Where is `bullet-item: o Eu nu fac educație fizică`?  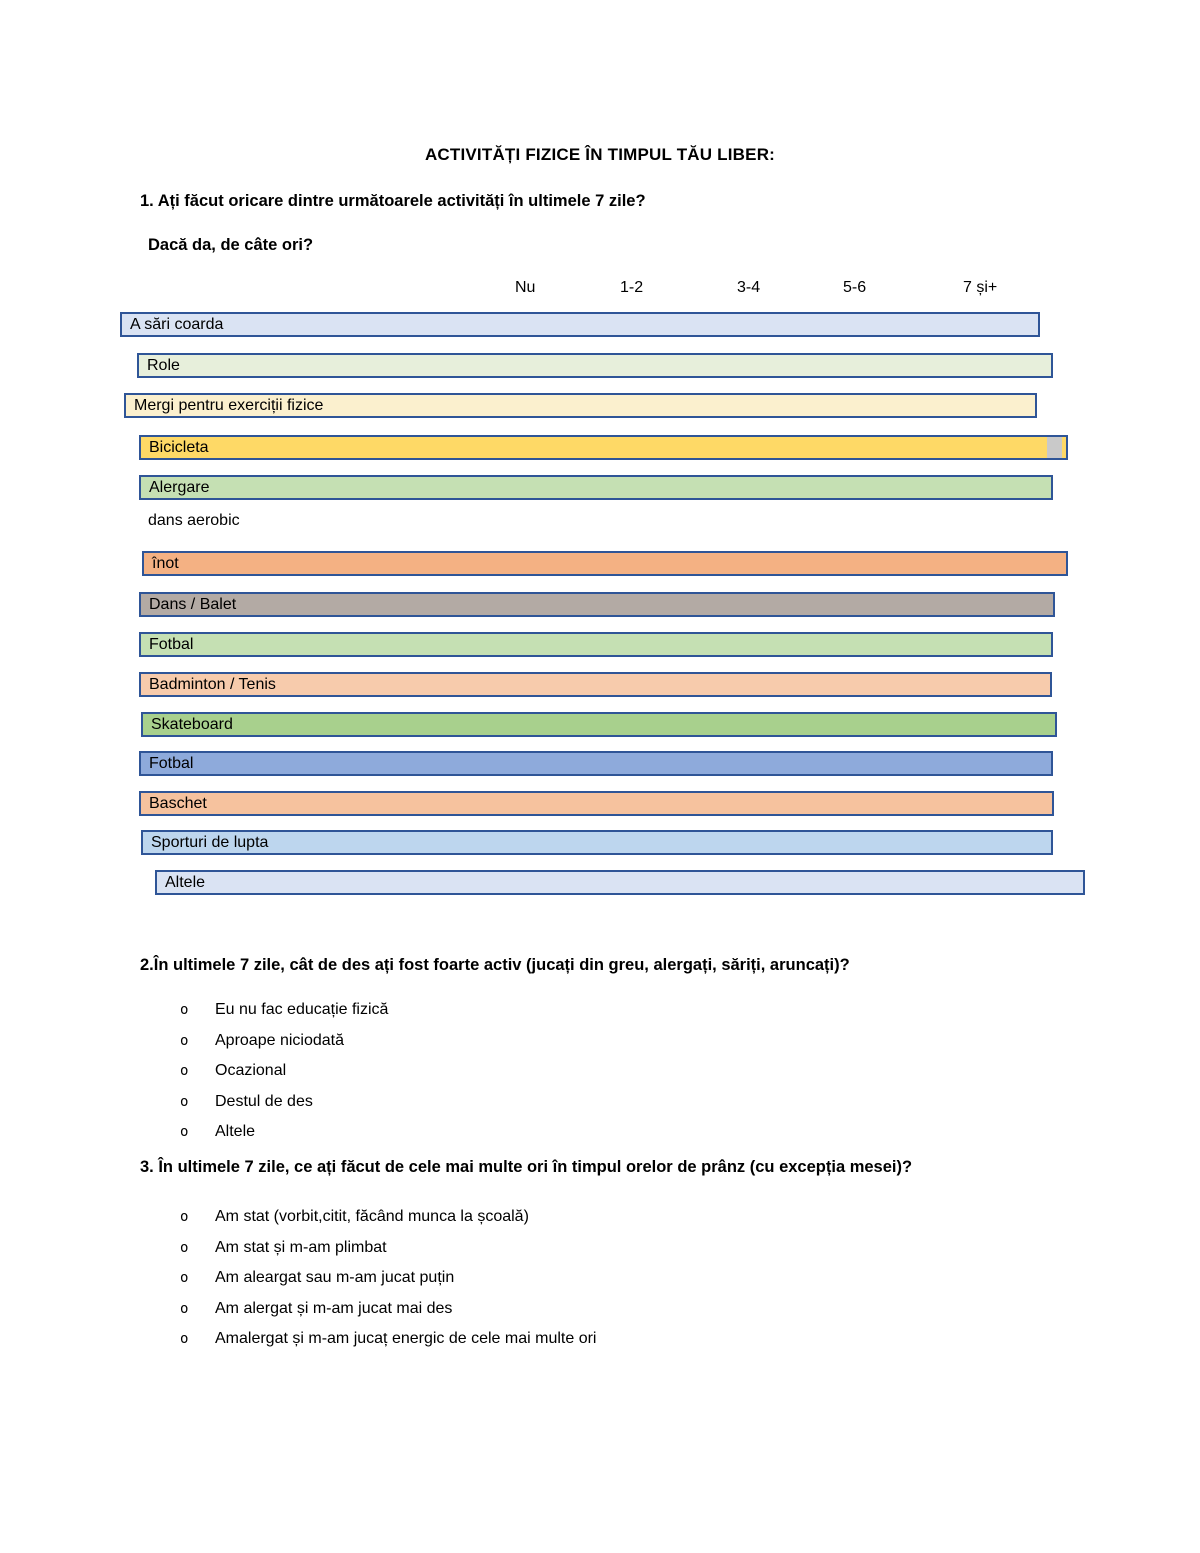
bullet-item: o Eu nu fac educație fizică is located at coordinates (630, 1010).